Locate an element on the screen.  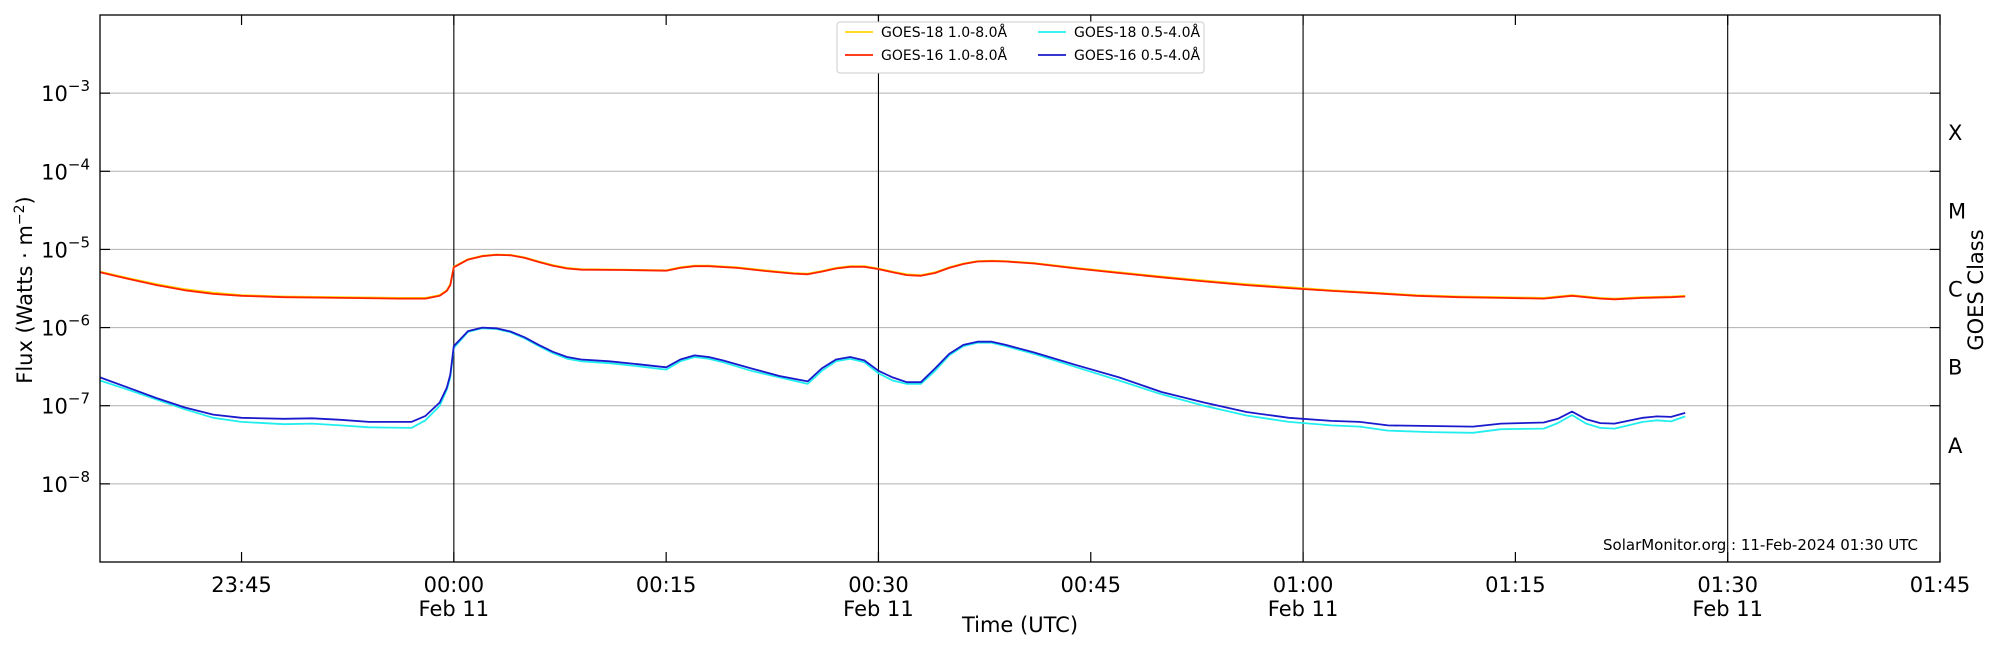
y-axis-title: Flux (Watts · m−2) is located at coordinates (24, 290).